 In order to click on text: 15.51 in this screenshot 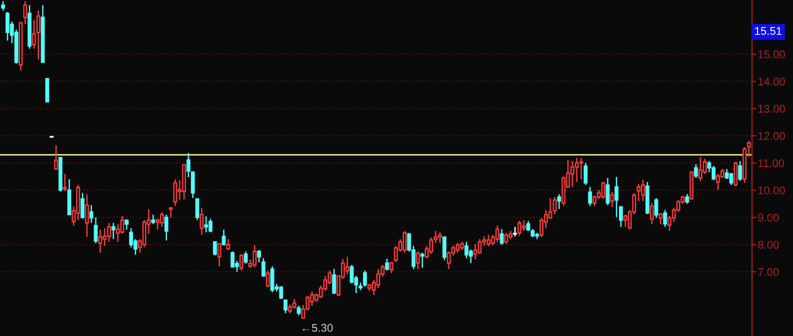, I will do `click(768, 31)`.